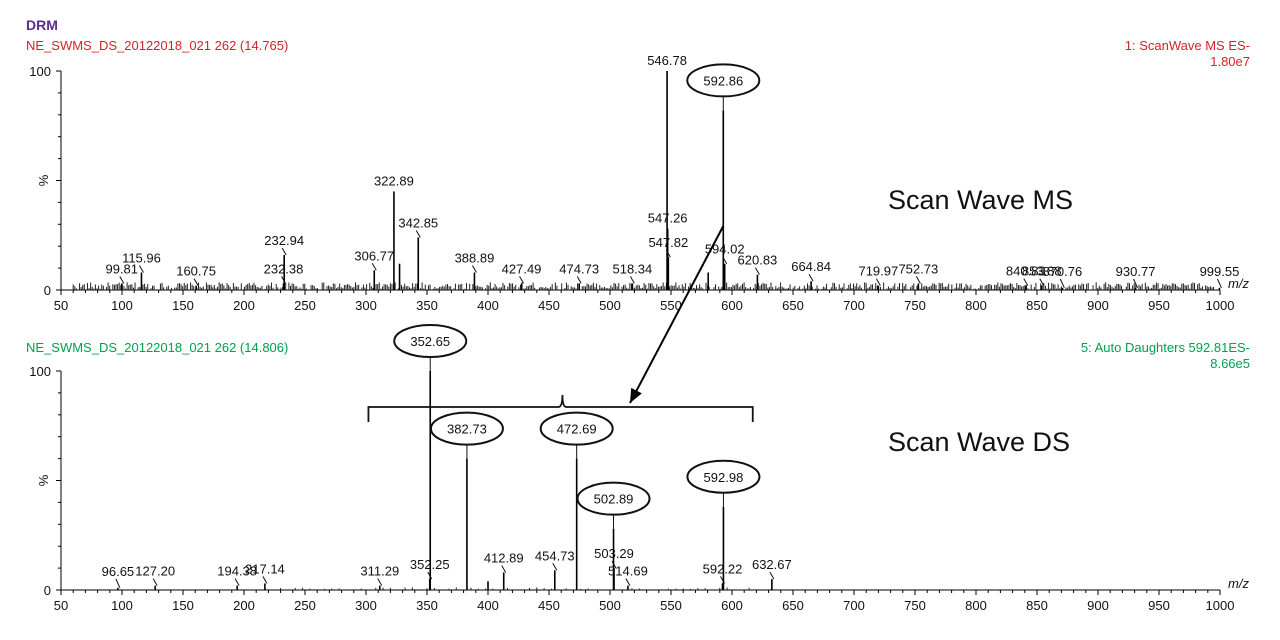 Image resolution: width=1280 pixels, height=640 pixels. Describe the element at coordinates (237, 571) in the screenshot. I see `peak-label: 194.38` at that location.